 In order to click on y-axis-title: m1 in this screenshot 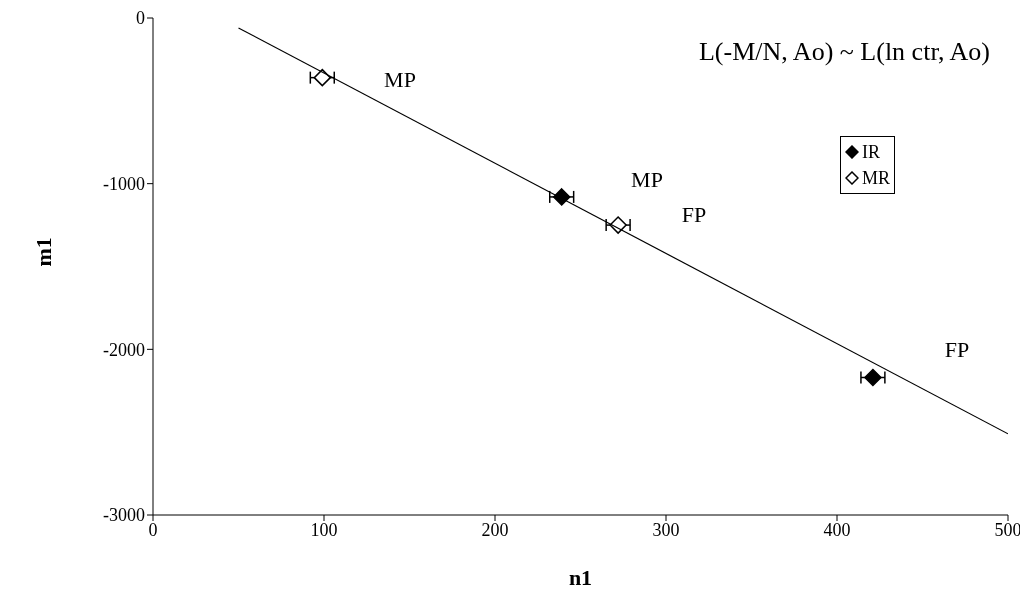, I will do `click(43, 252)`.